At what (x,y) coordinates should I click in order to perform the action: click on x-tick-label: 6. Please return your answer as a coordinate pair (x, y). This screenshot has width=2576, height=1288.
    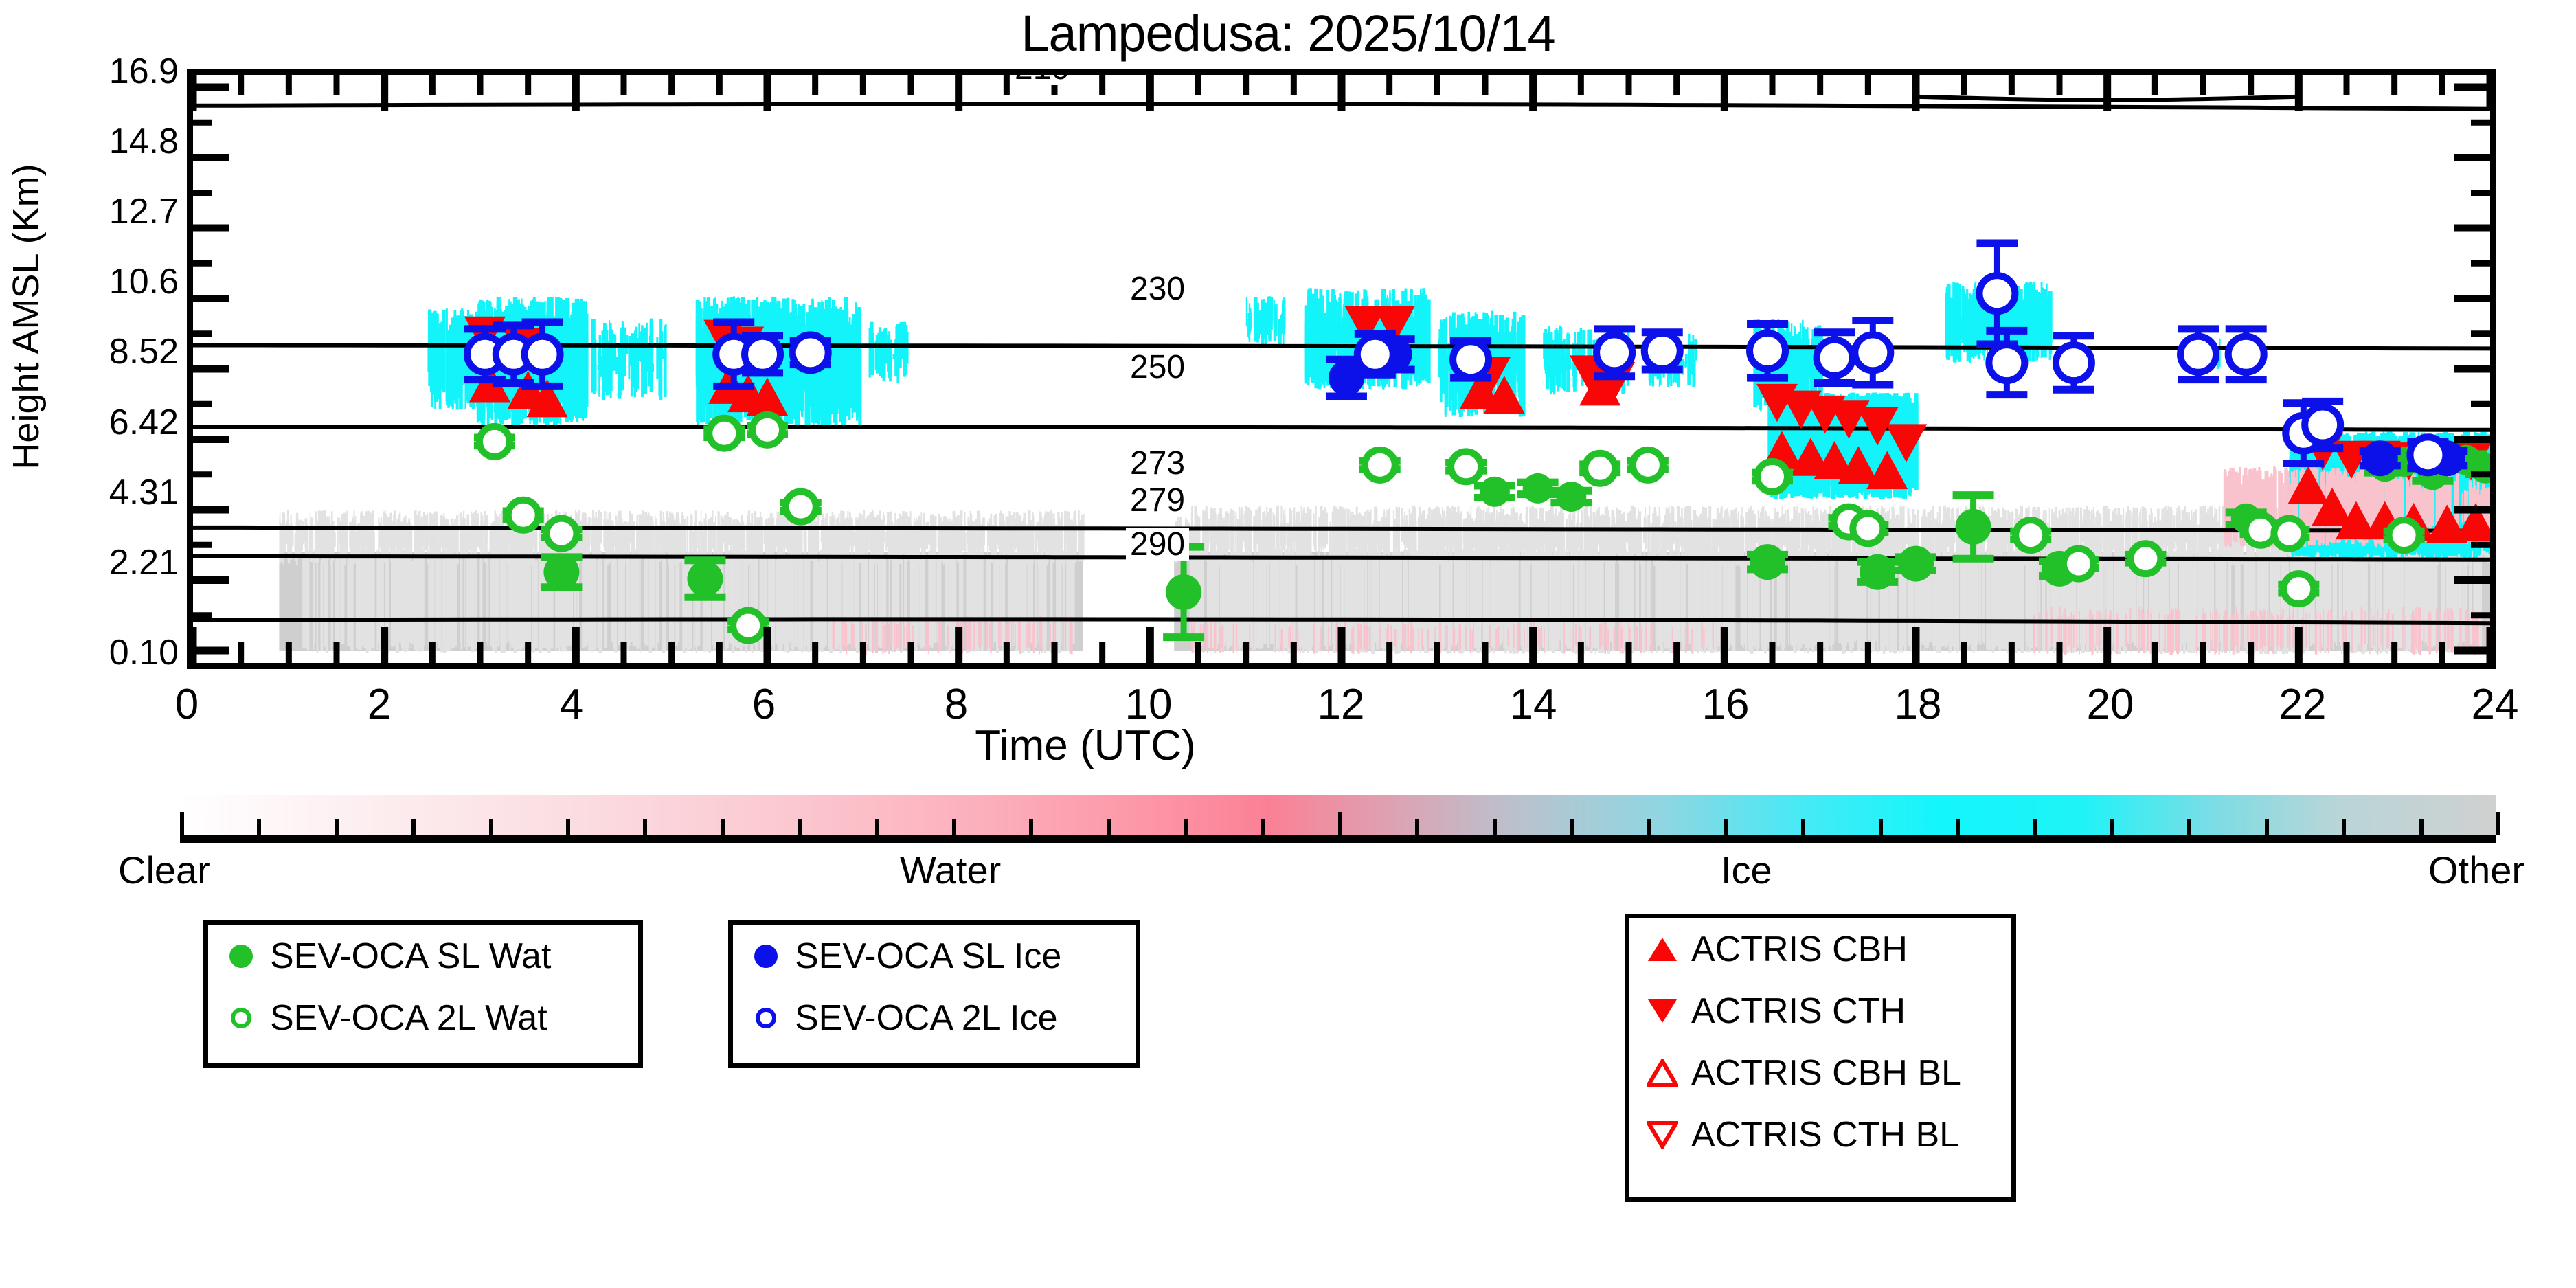
    Looking at the image, I should click on (764, 704).